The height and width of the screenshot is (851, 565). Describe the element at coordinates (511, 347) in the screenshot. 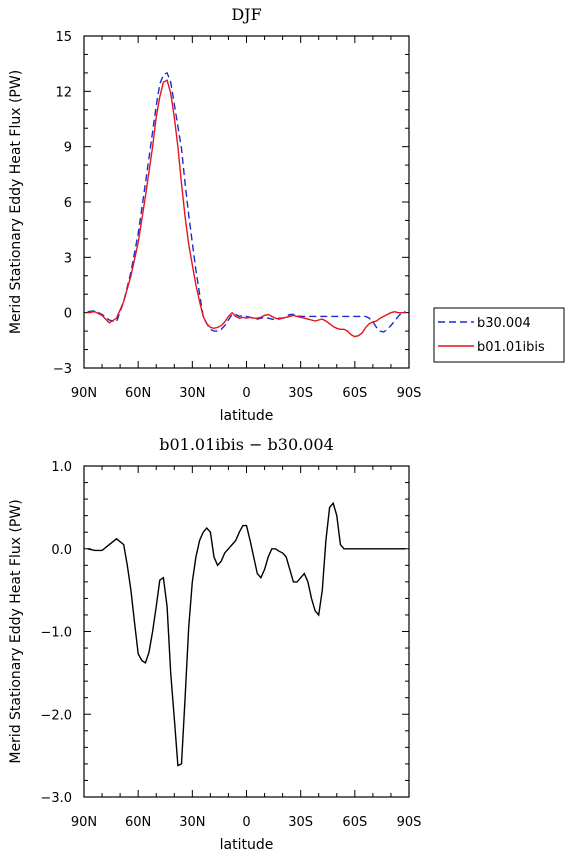

I see `legend-label: b01.01ibis` at that location.